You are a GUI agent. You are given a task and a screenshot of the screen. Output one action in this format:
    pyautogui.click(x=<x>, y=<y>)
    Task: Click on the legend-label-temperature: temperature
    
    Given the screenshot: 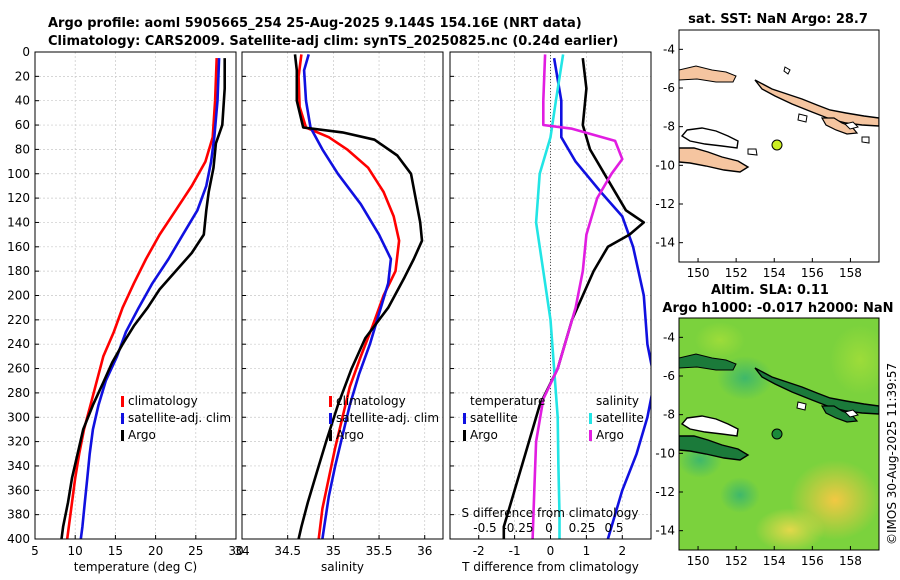 What is the action you would take?
    pyautogui.click(x=507, y=401)
    